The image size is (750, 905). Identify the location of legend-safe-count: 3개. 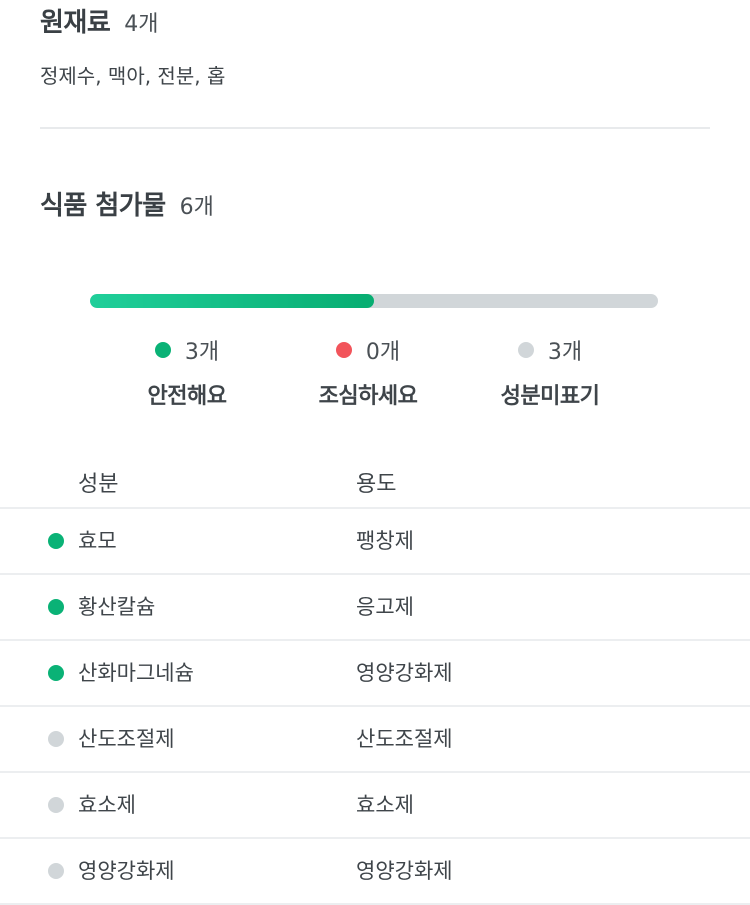
(202, 352).